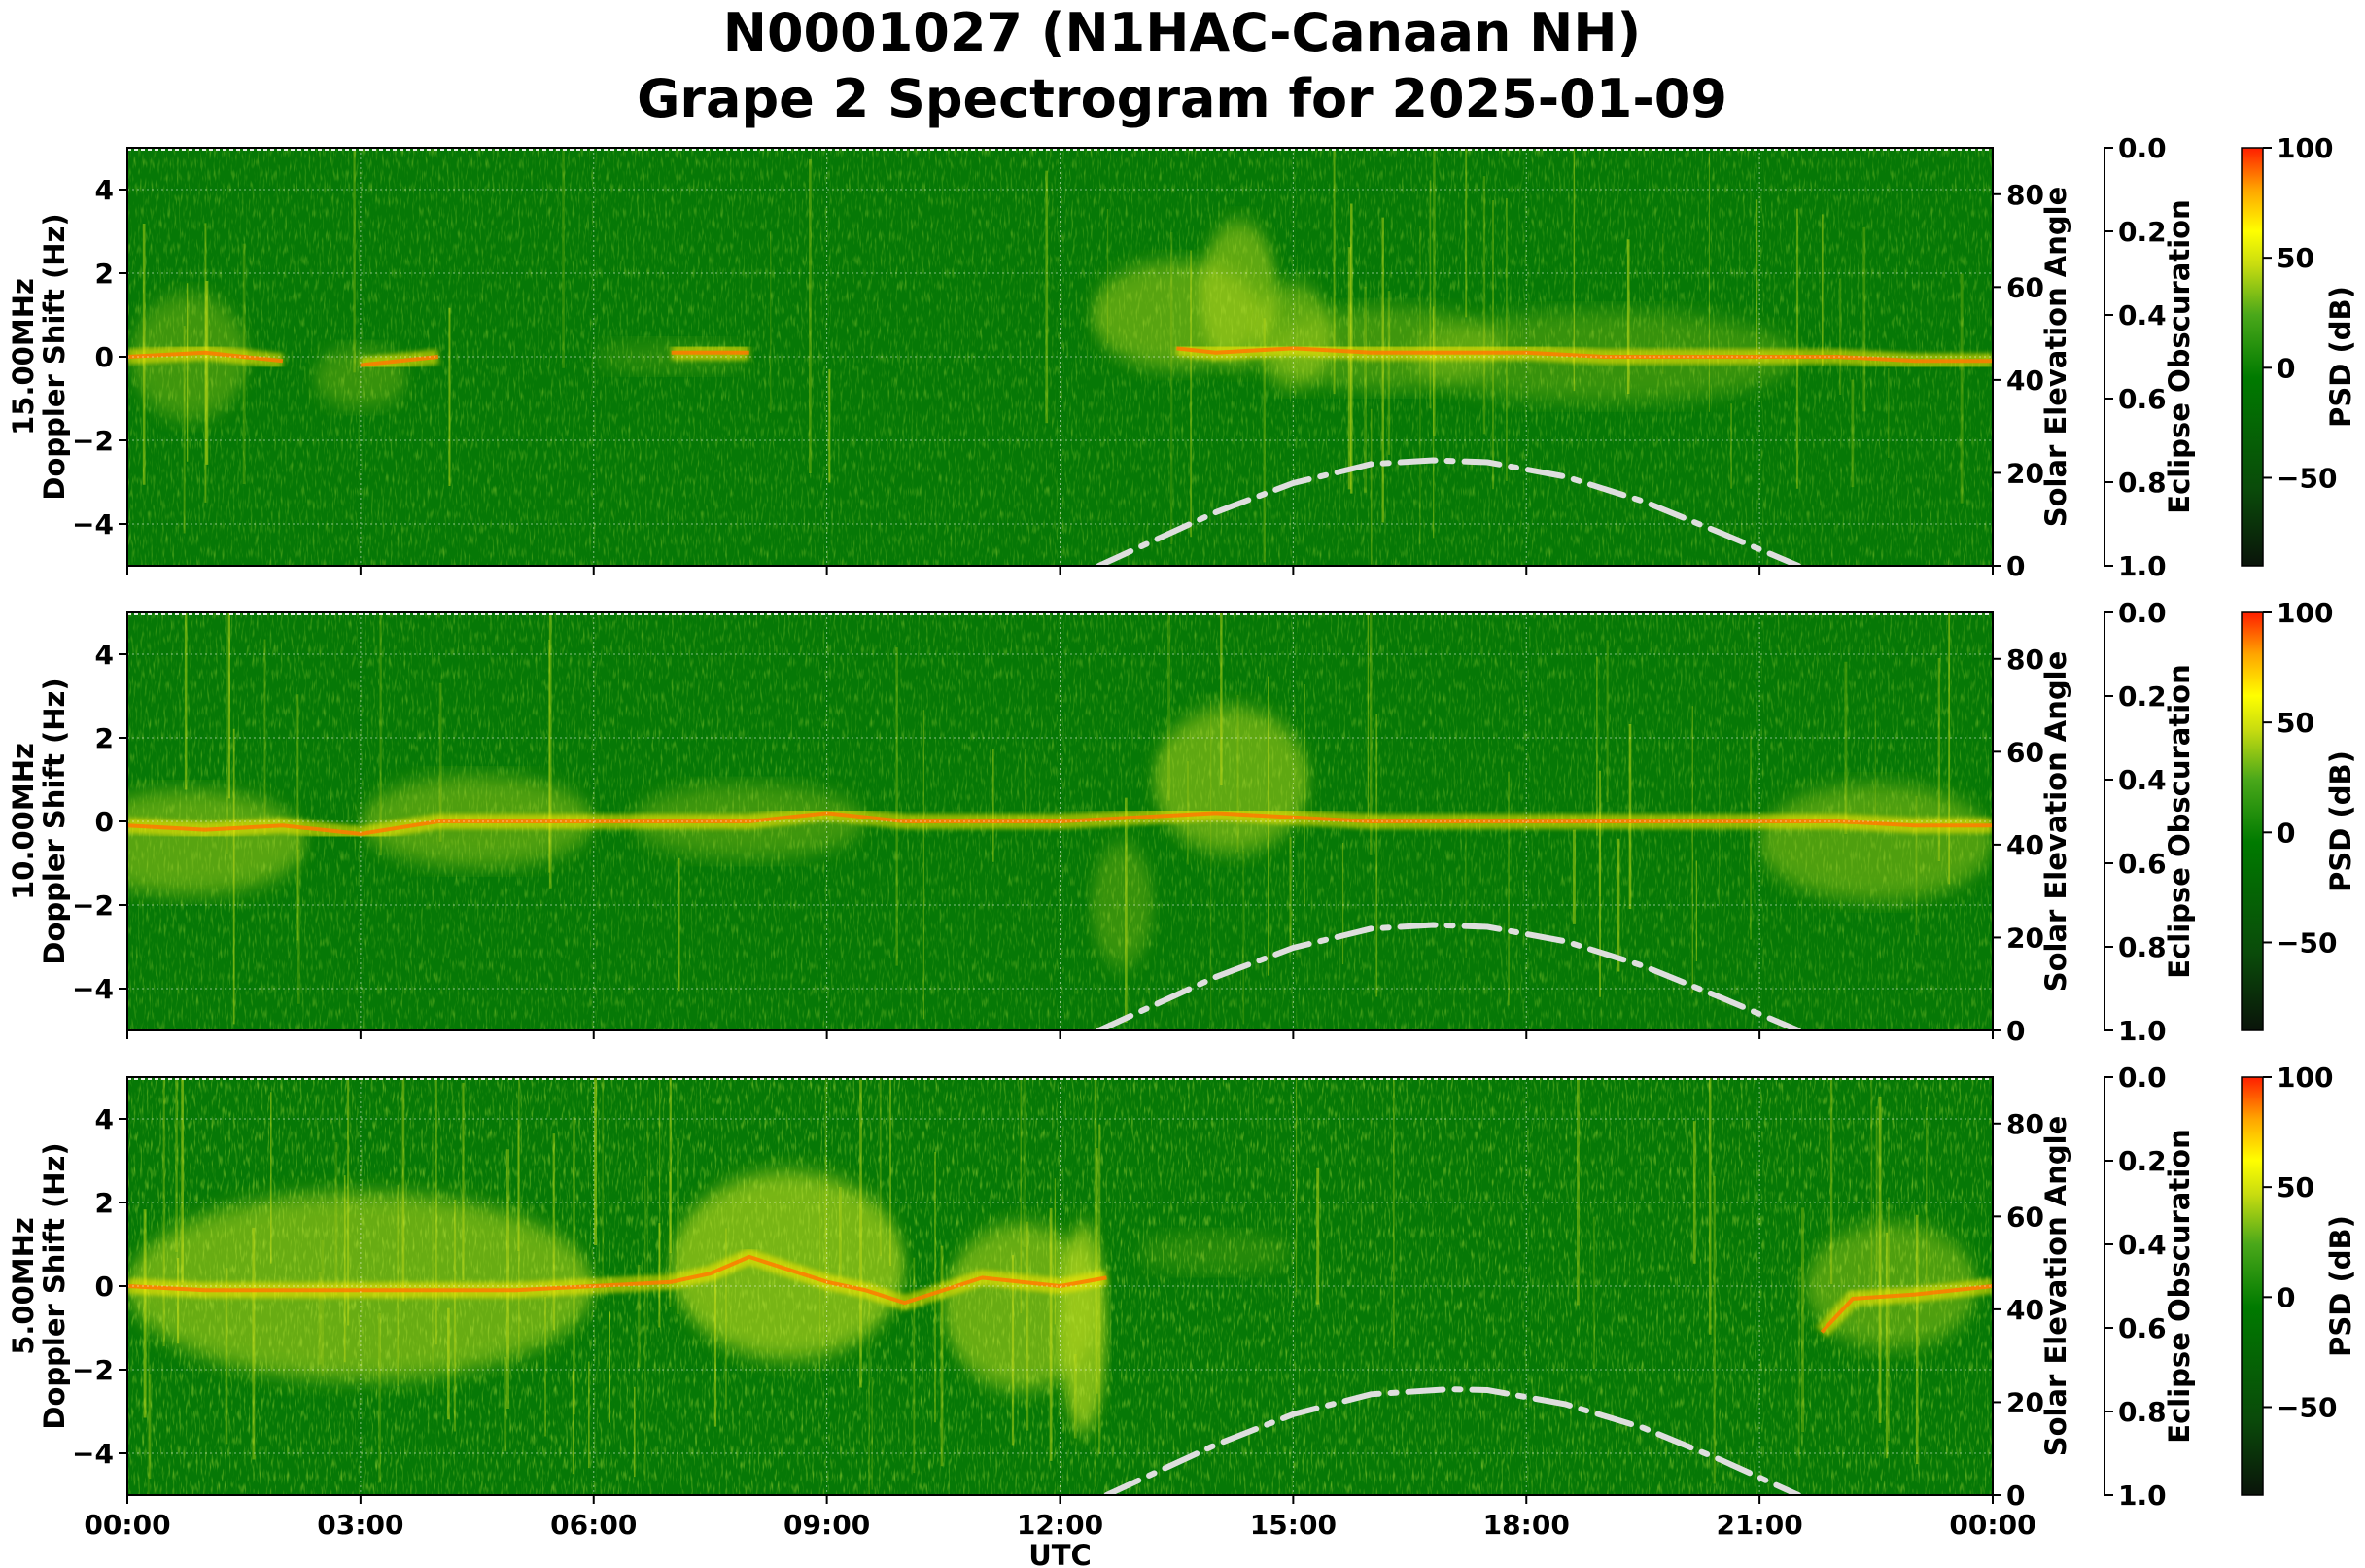 This screenshot has width=2365, height=1568. Describe the element at coordinates (827, 1525) in the screenshot. I see `x-tick-label: 09:00` at that location.